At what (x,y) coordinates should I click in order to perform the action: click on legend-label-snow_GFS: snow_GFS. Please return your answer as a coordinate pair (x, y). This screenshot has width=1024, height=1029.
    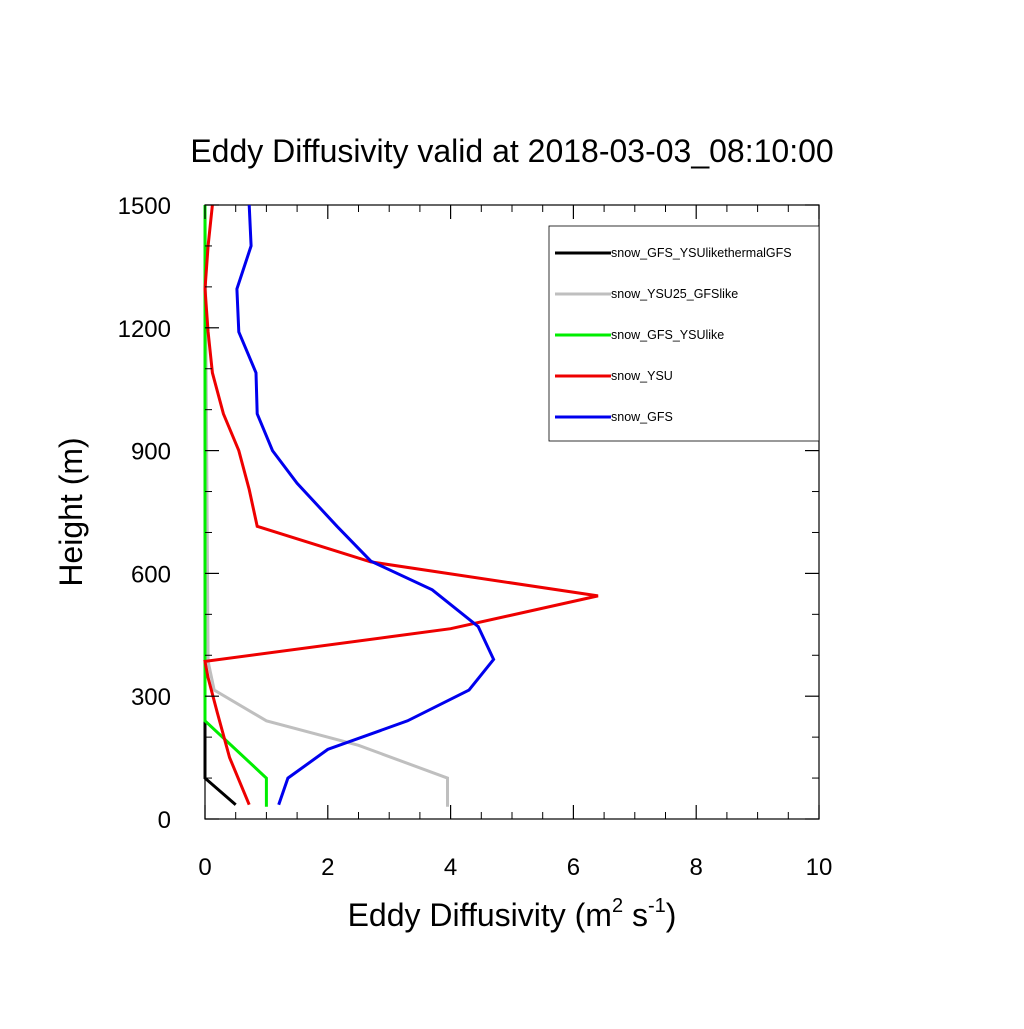
    Looking at the image, I should click on (642, 417).